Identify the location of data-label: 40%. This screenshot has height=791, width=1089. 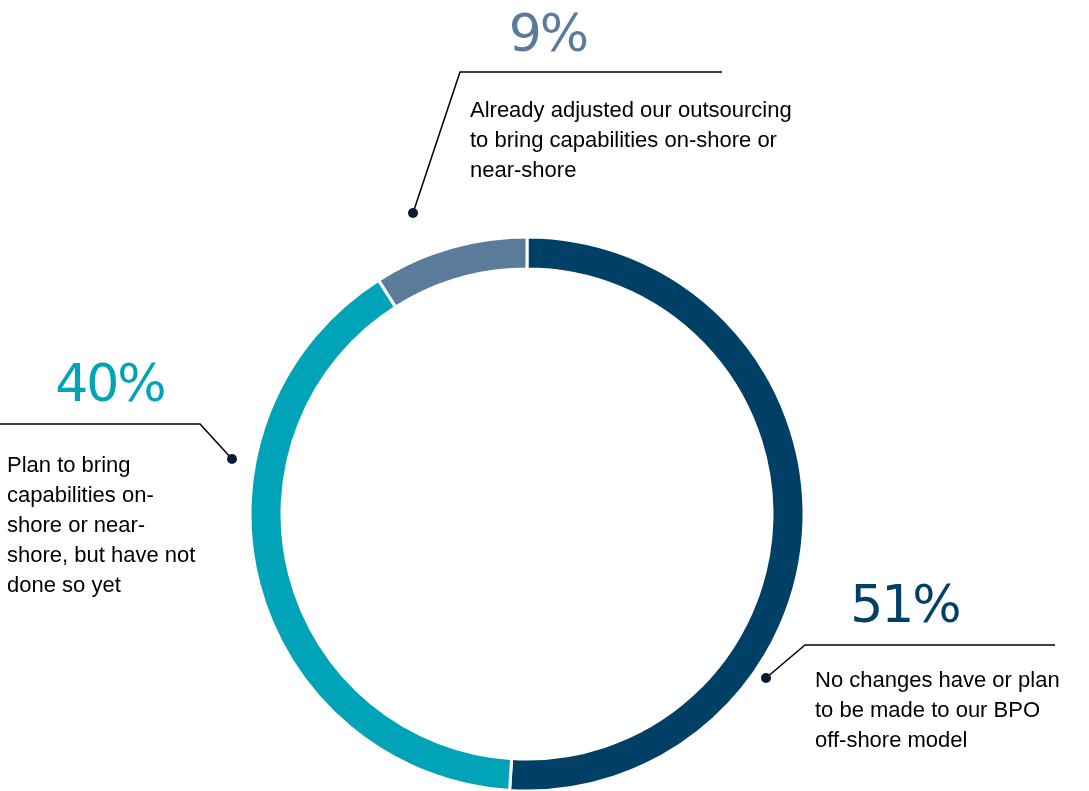
(110, 383).